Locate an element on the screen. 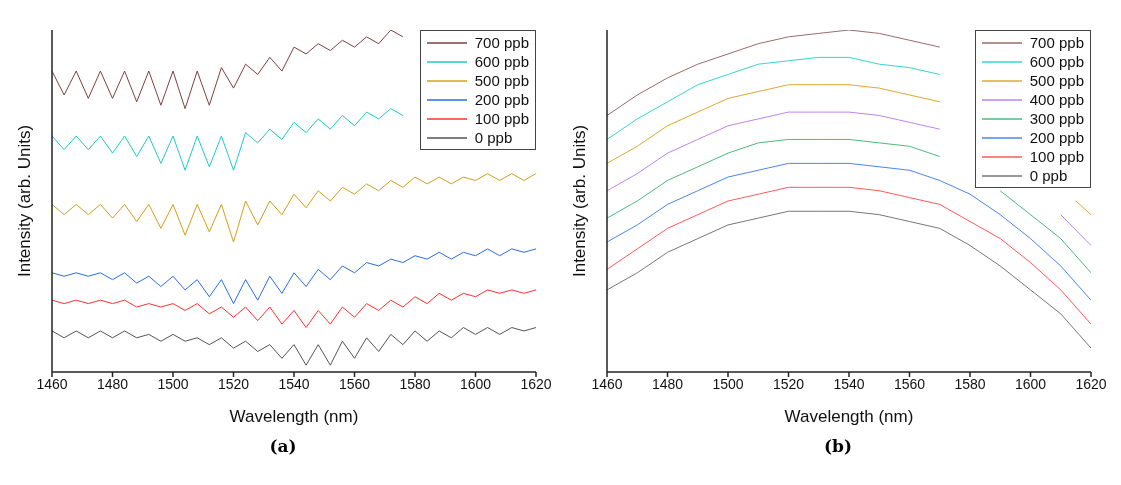 This screenshot has width=1121, height=485. text: (b) is located at coordinates (838, 446).